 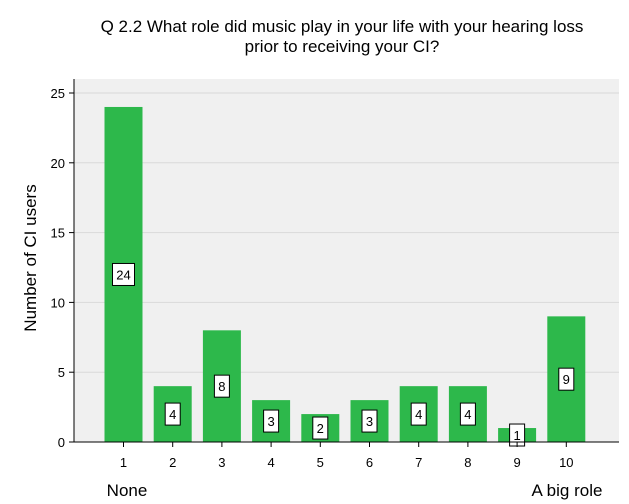 I want to click on x-tick-label-7: 7, so click(x=418, y=462).